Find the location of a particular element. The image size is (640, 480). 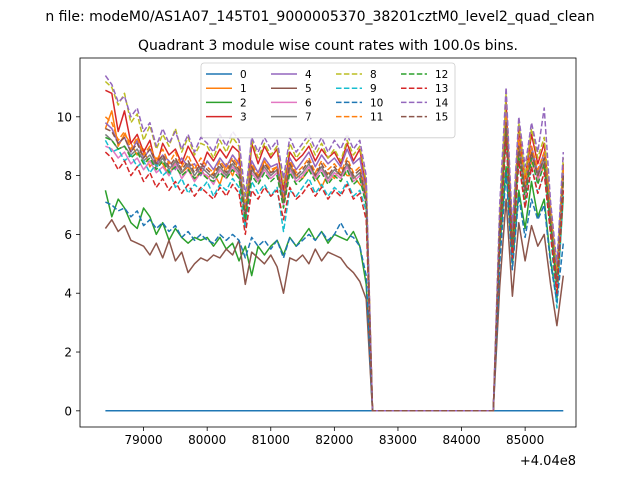

y-tick-label: 6 is located at coordinates (68, 235).